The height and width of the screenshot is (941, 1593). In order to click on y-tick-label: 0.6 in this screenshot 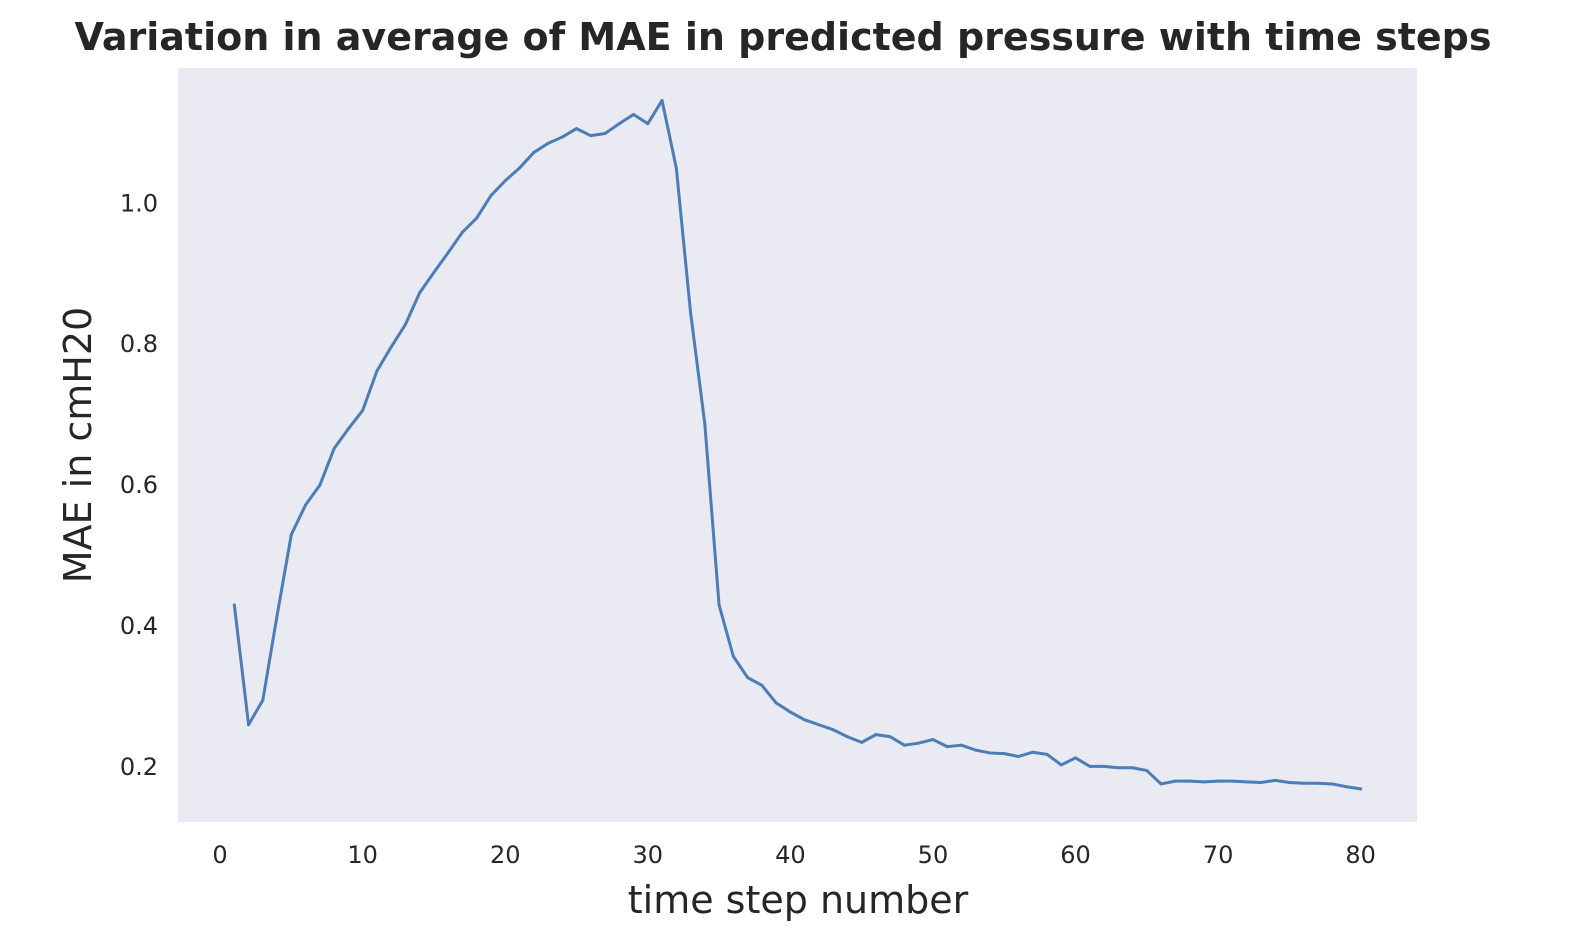, I will do `click(139, 485)`.